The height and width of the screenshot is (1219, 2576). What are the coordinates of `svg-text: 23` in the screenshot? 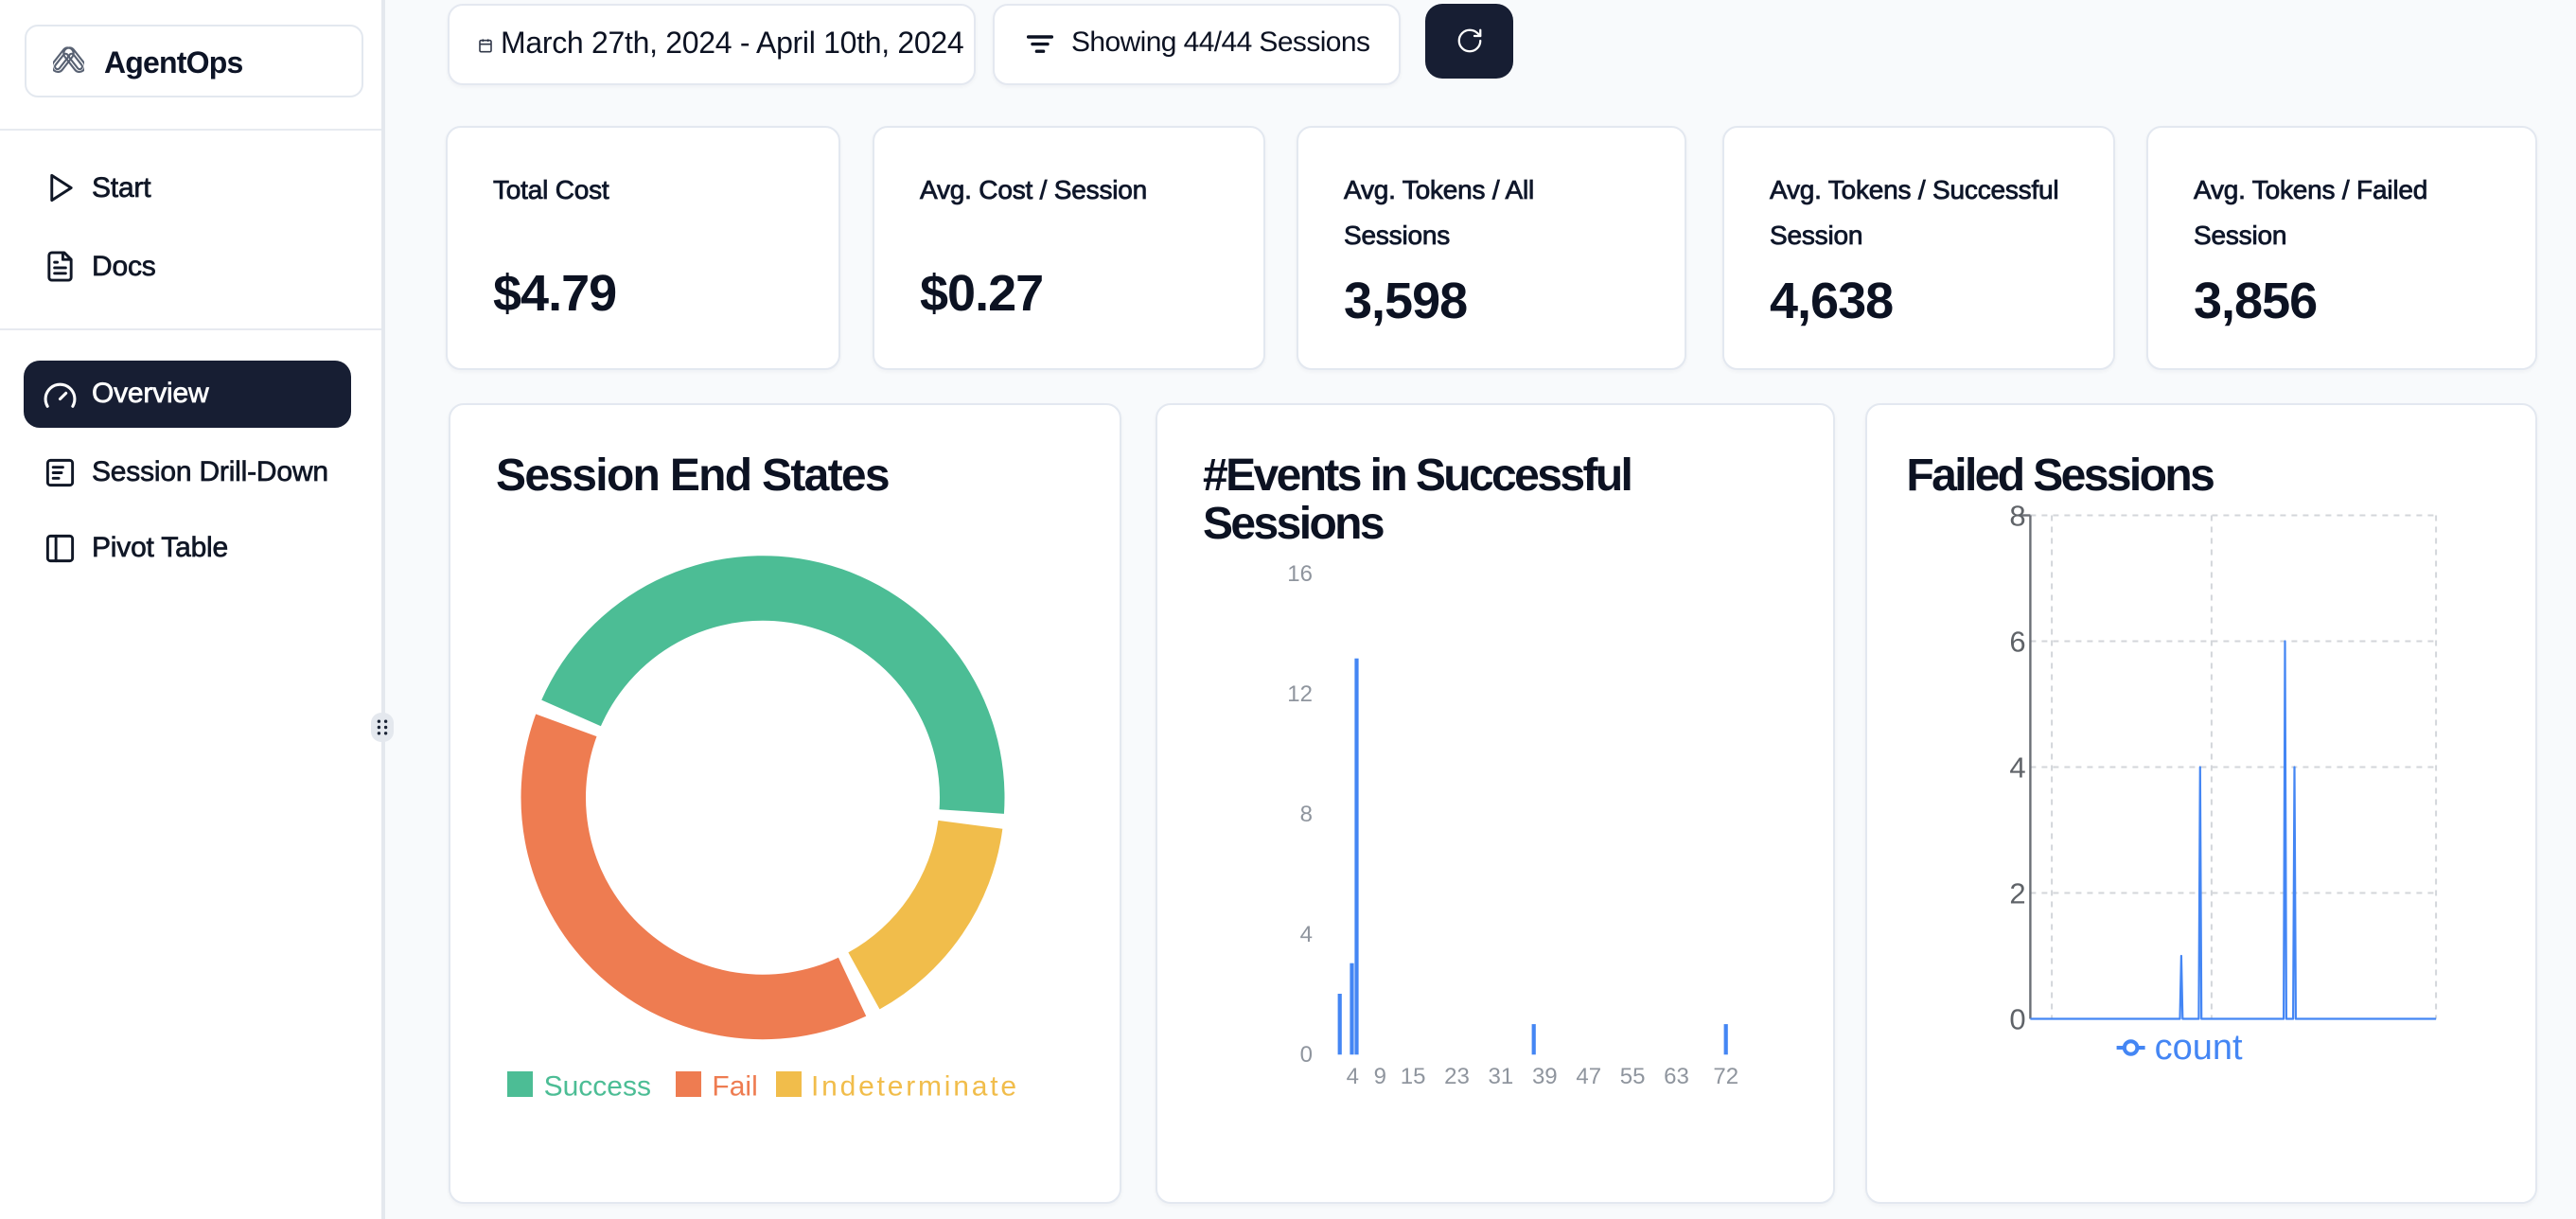 It's located at (1457, 1076).